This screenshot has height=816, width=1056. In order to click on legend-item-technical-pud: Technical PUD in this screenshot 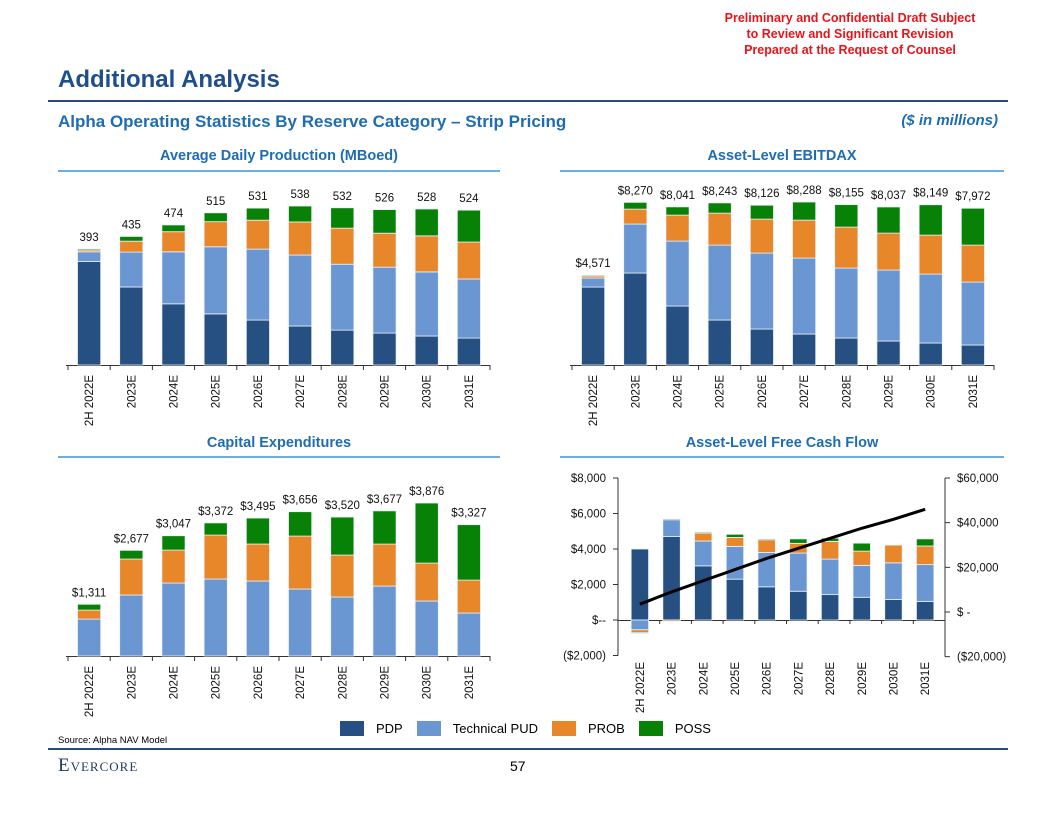, I will do `click(477, 728)`.